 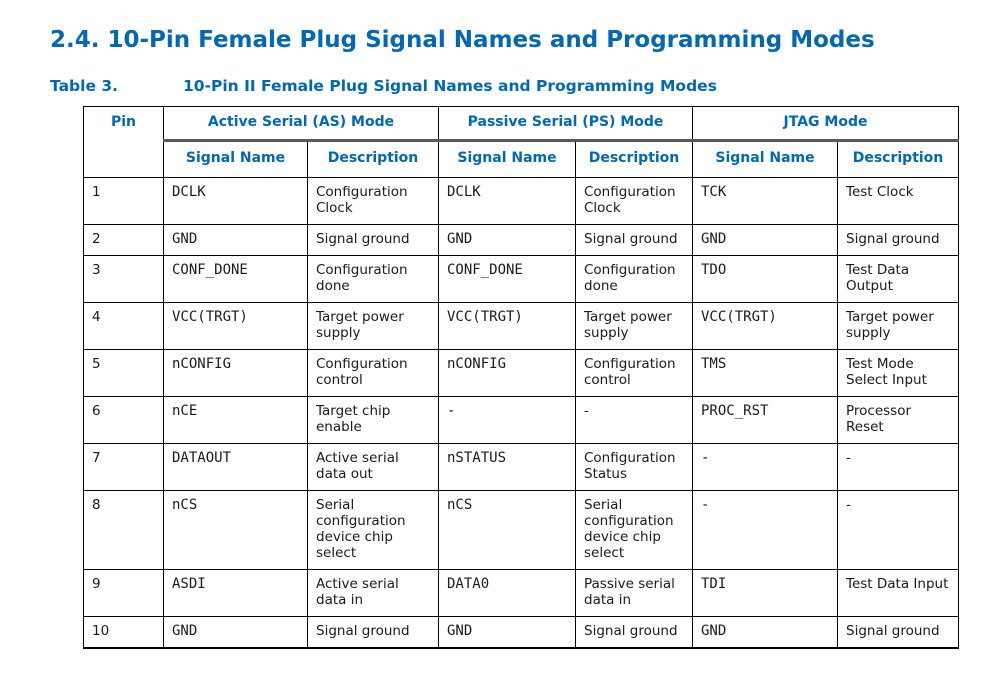 I want to click on column-group-passive-serial: Passive Serial (PS) Mode, so click(x=565, y=124).